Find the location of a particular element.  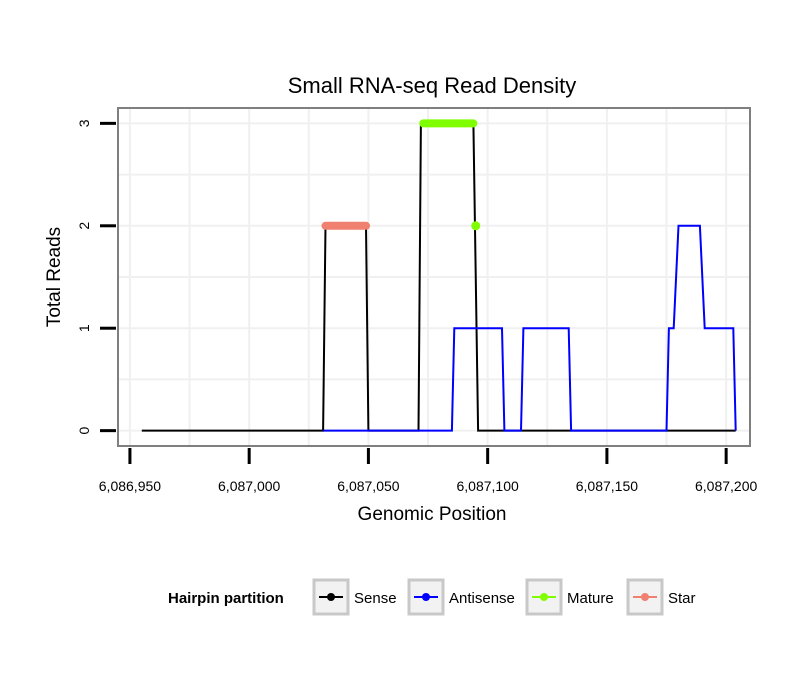

x-tick-label: 6,087,050 is located at coordinates (368, 486).